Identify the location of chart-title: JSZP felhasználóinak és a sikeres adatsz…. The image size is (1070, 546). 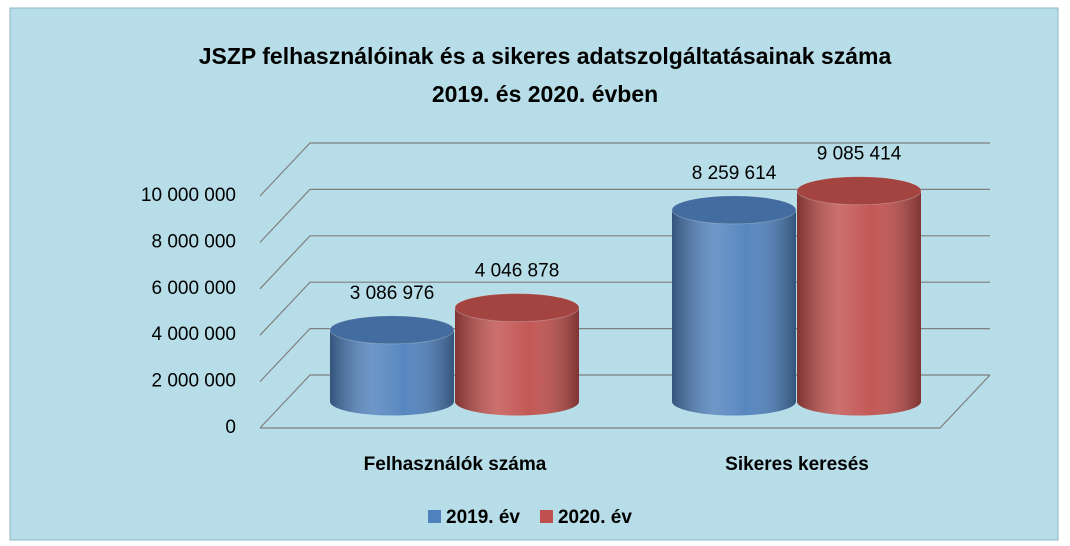
(545, 56).